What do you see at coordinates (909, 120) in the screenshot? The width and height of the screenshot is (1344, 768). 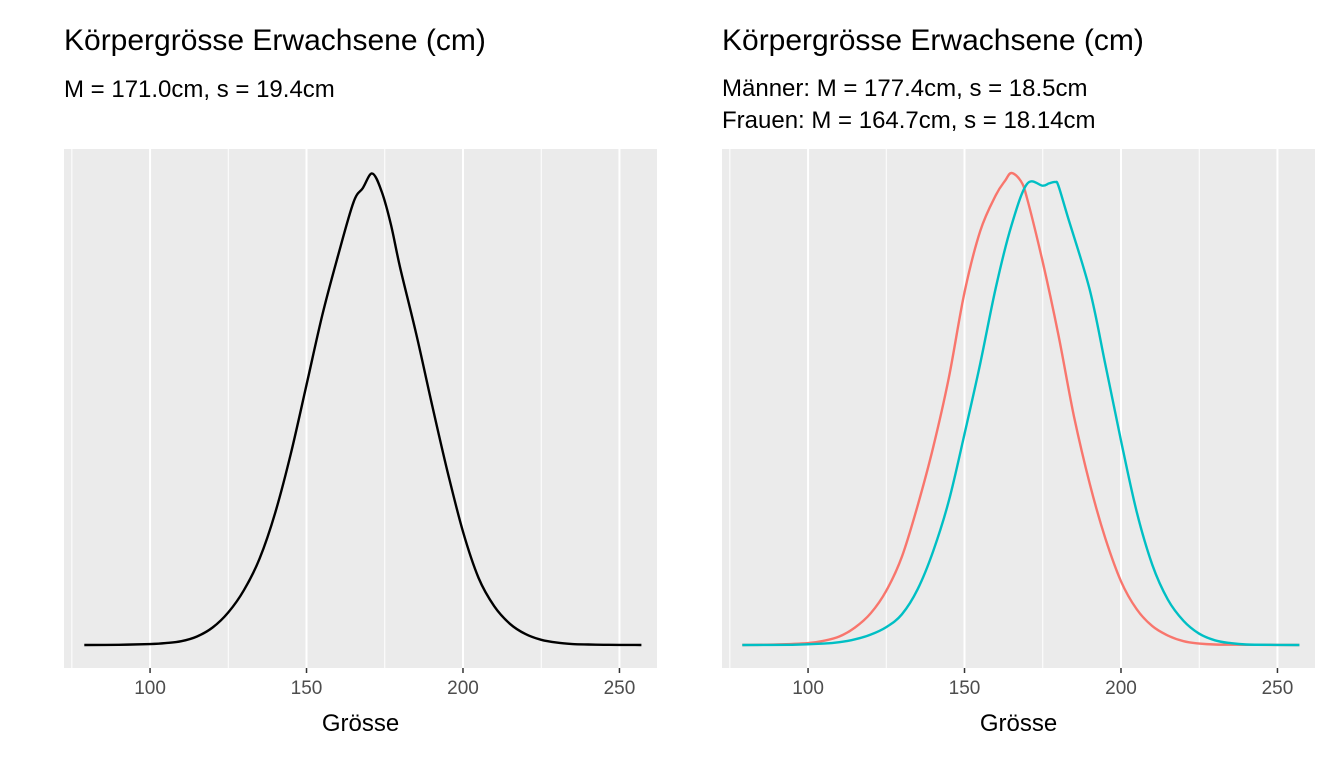 I see `chart-subtitle-line: Frauen: M = 164.7cm, s = 18.14cm` at bounding box center [909, 120].